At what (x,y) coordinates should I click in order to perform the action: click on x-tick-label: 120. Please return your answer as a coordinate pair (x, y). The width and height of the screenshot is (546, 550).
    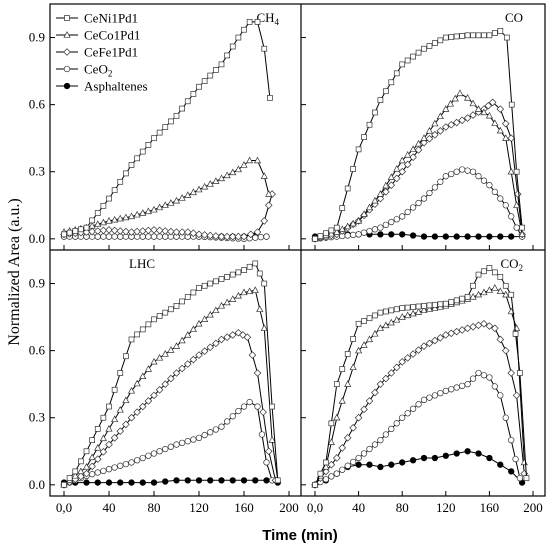
    Looking at the image, I should click on (199, 507).